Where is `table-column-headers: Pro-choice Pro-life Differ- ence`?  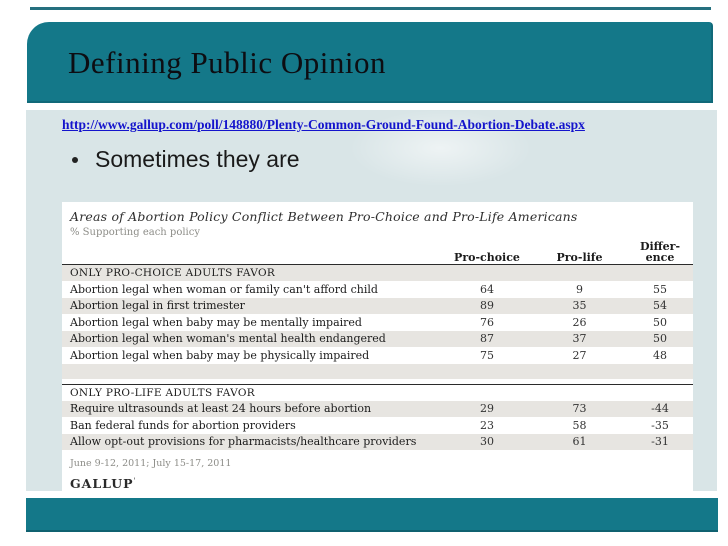 table-column-headers: Pro-choice Pro-life Differ- ence is located at coordinates (377, 253).